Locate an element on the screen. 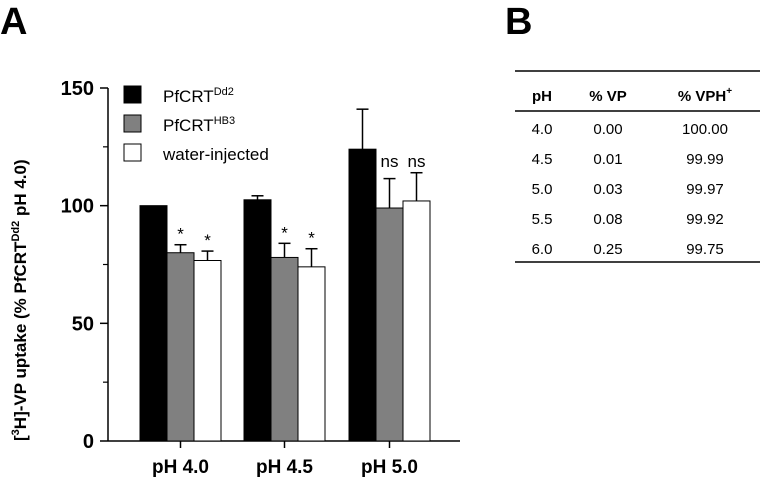  y-label-pre: [ is located at coordinates (20, 438).